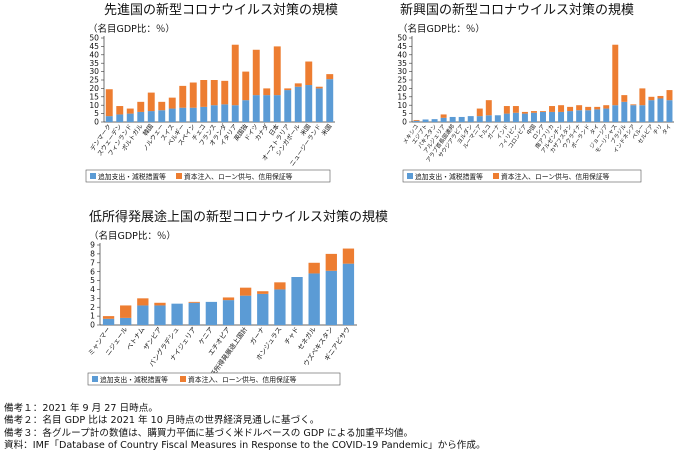 The image size is (682, 476). I want to click on note-2: 備考２：名目 GDP 比は 2021 年 10 月時点の世界経済見通しに基づく。, so click(162, 421).